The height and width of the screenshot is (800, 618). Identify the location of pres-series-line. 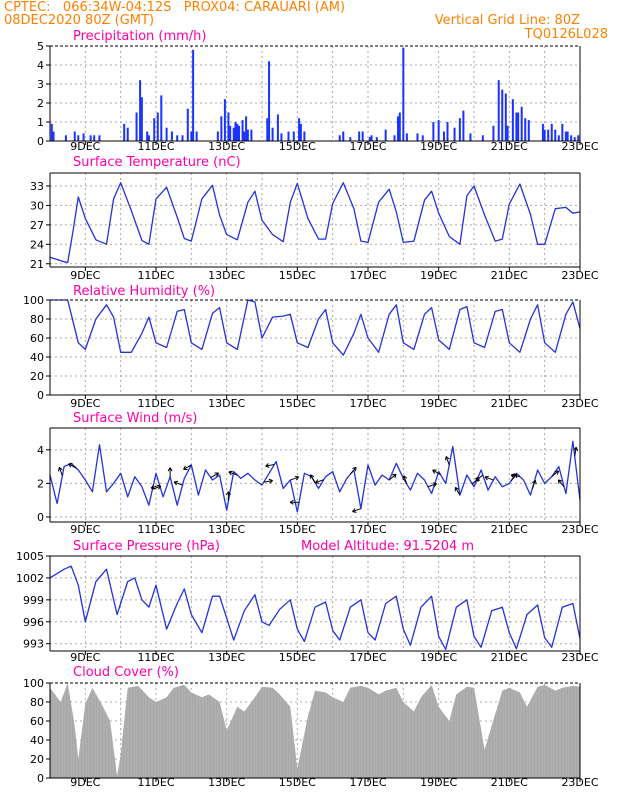
(315, 608).